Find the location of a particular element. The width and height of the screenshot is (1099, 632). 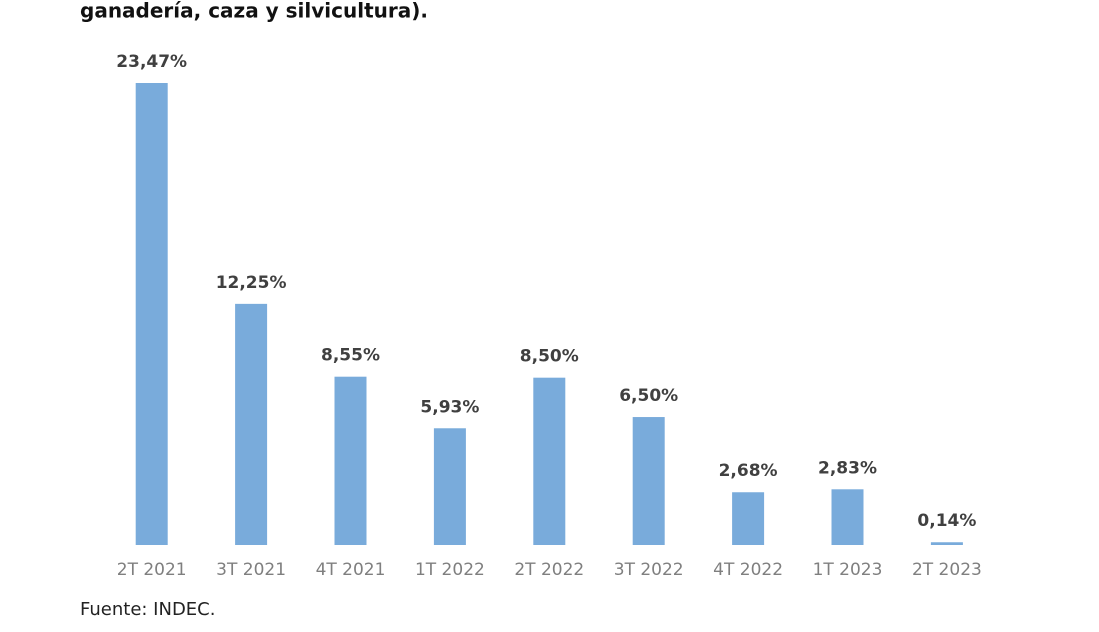

x-tick-label: 3T 2021 is located at coordinates (251, 570).